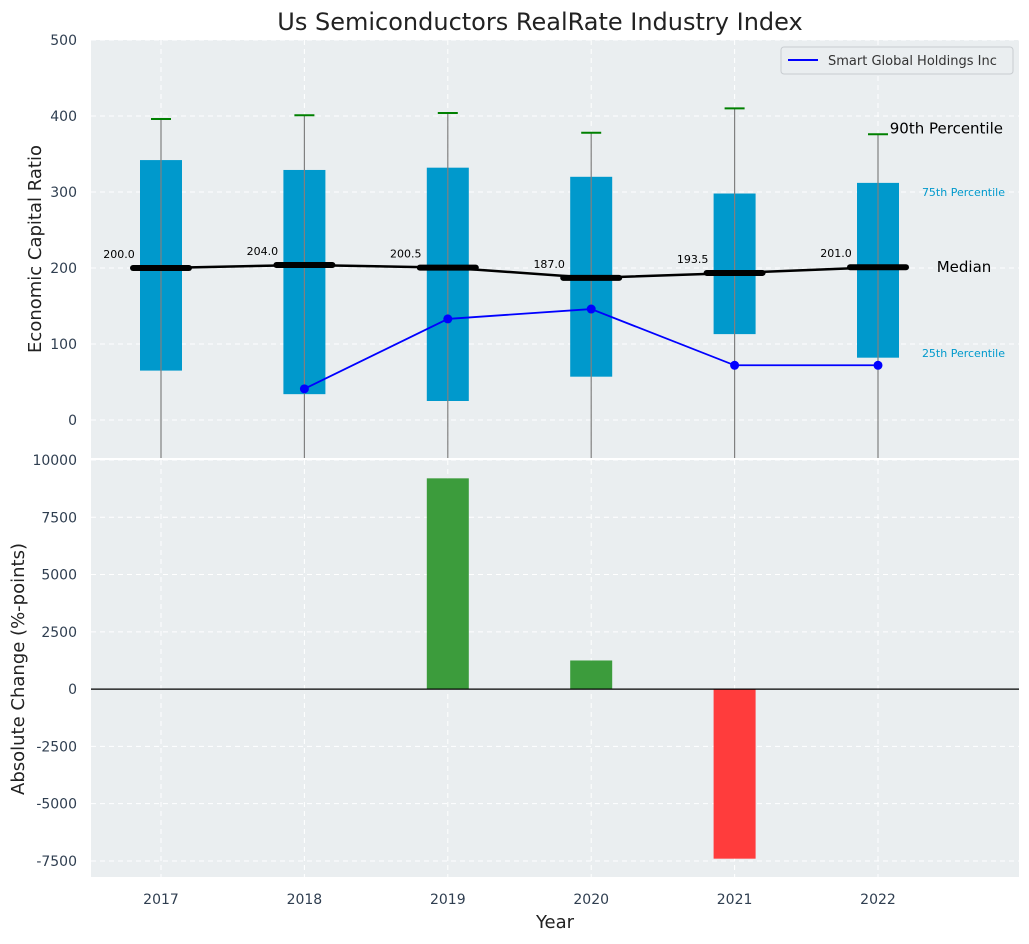 The height and width of the screenshot is (944, 1029). I want to click on lower-y-tick-label: -5000, so click(56, 805).